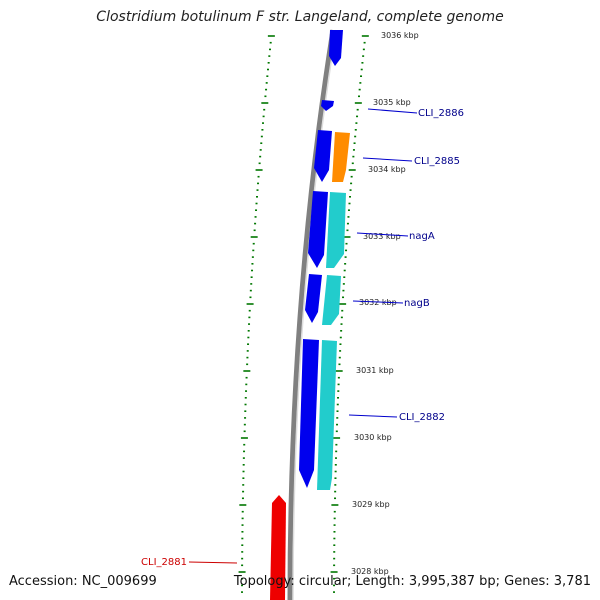 The width and height of the screenshot is (600, 600). Describe the element at coordinates (422, 417) in the screenshot. I see `gene-label-cli-2882: CLI_2882` at that location.